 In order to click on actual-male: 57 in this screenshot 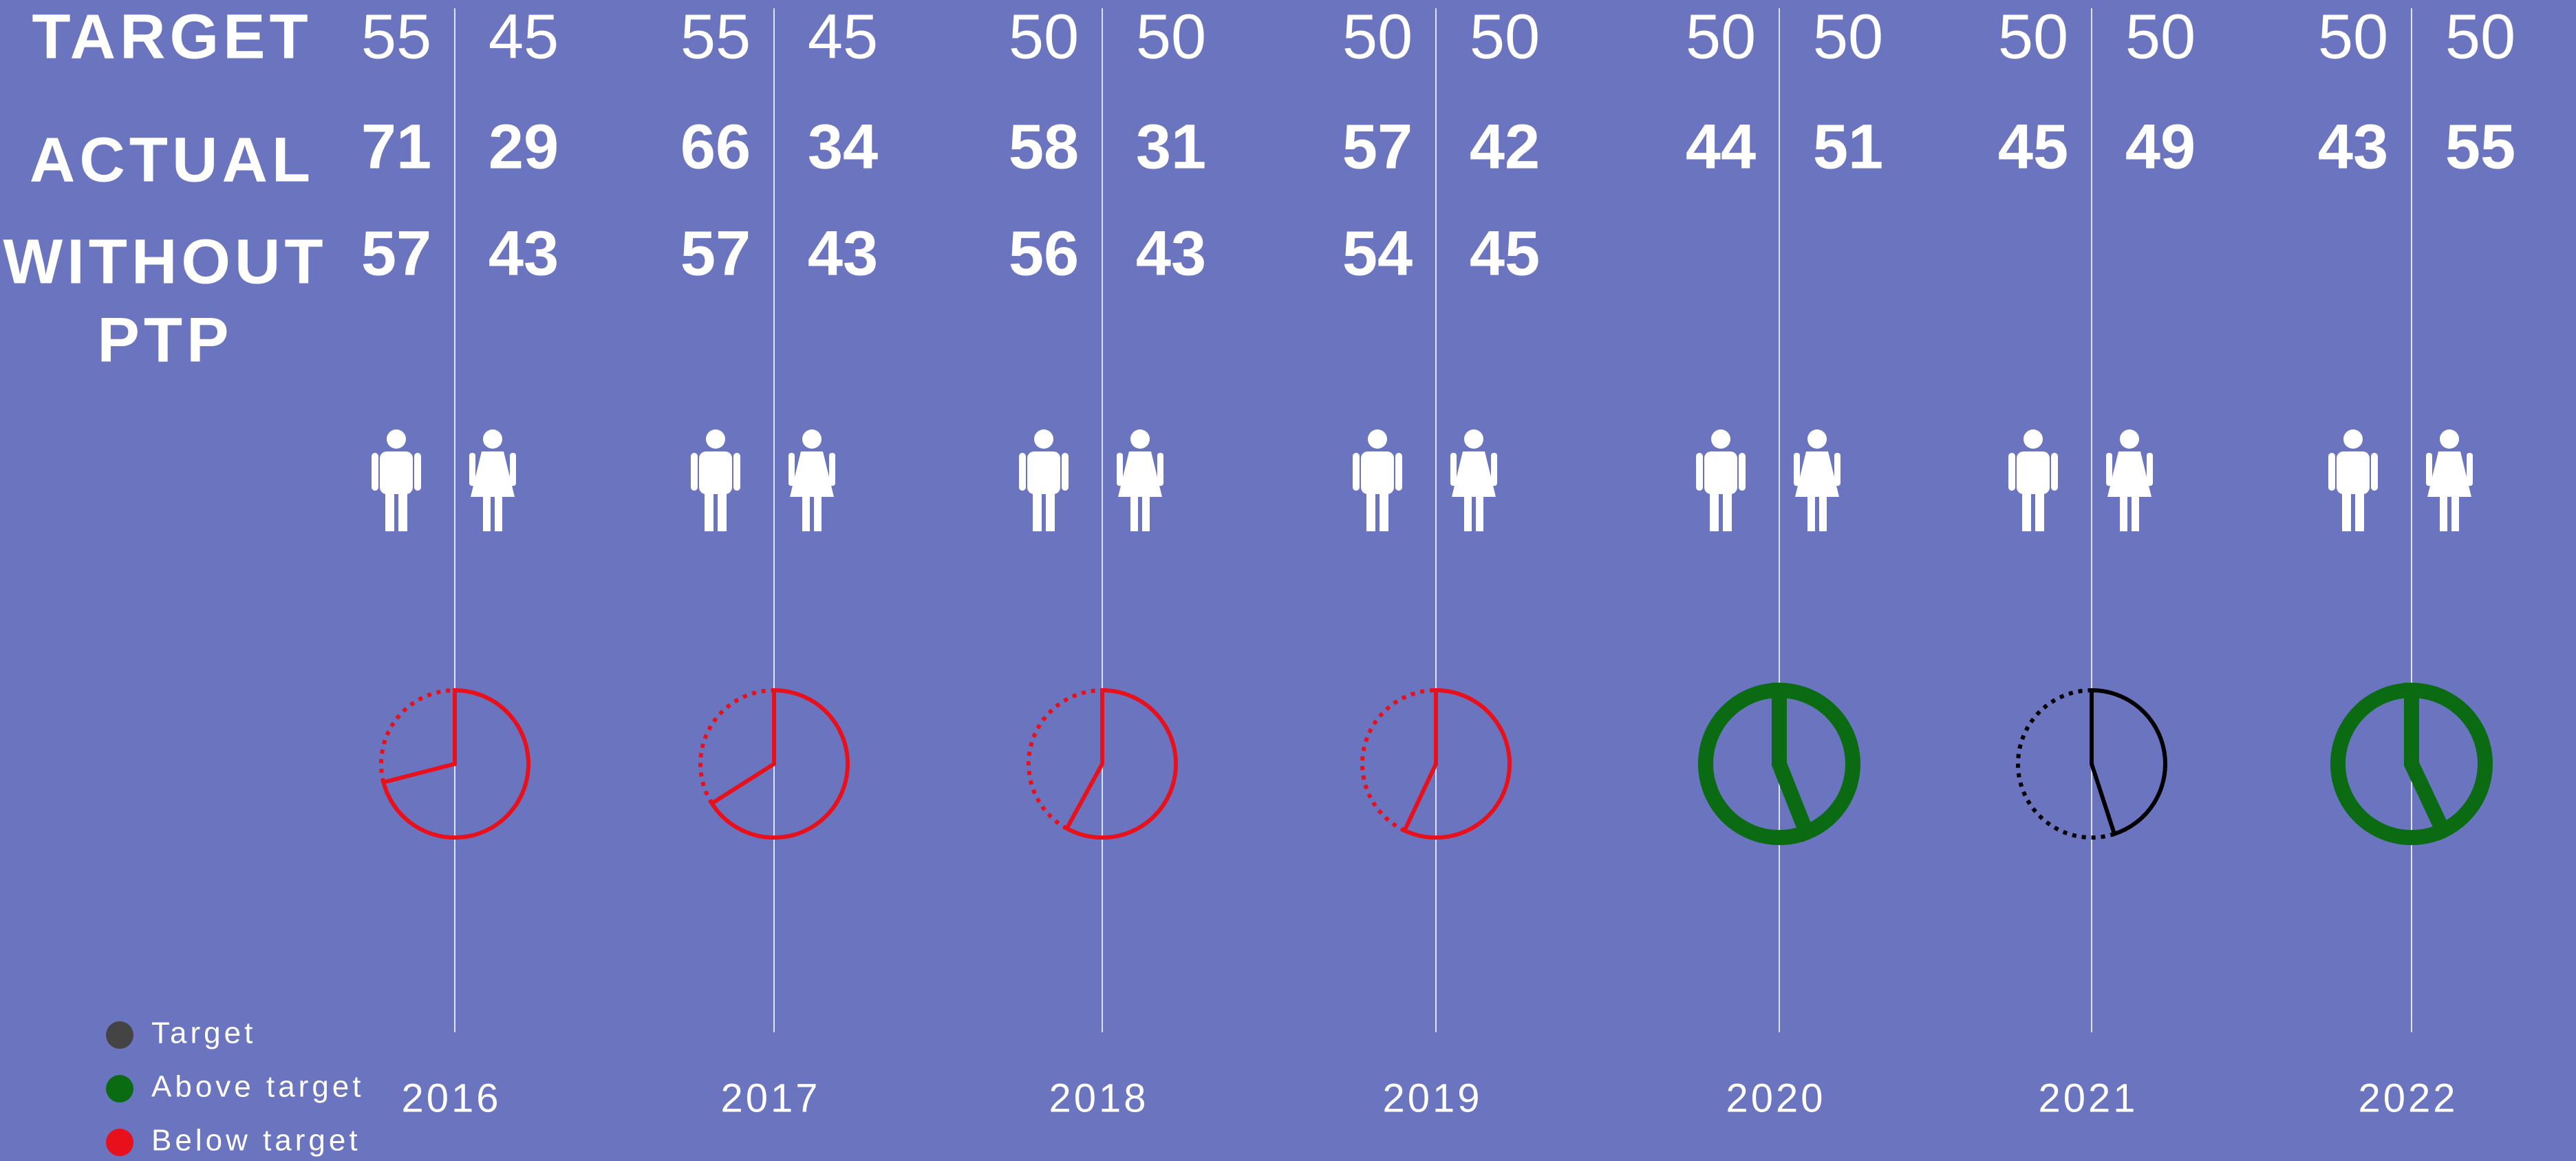, I will do `click(1377, 146)`.